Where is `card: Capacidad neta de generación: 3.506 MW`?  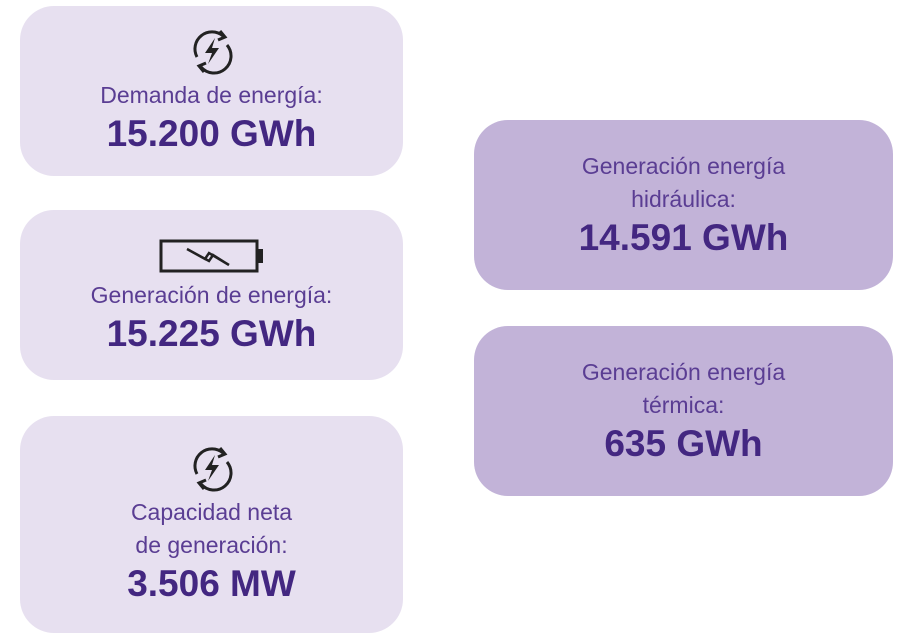
card: Capacidad neta de generación: 3.506 MW is located at coordinates (211, 524).